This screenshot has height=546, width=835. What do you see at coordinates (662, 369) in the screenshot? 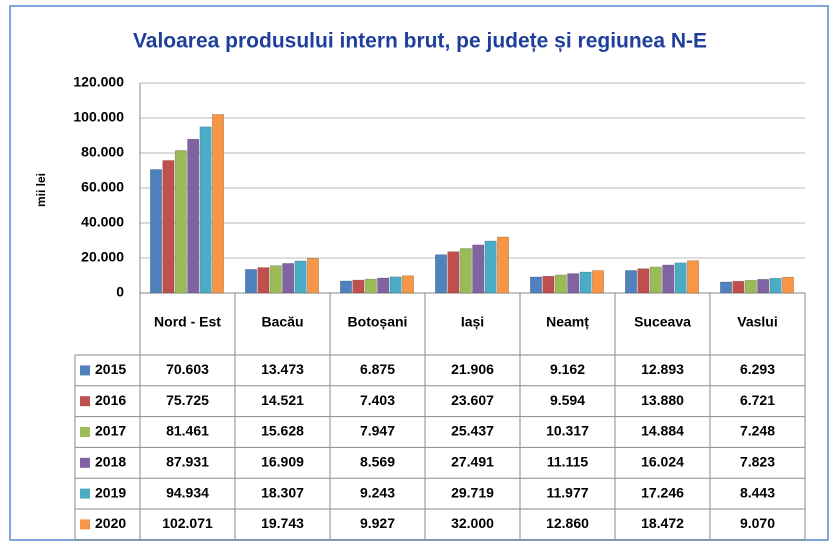
I see `table-value: 12.893` at bounding box center [662, 369].